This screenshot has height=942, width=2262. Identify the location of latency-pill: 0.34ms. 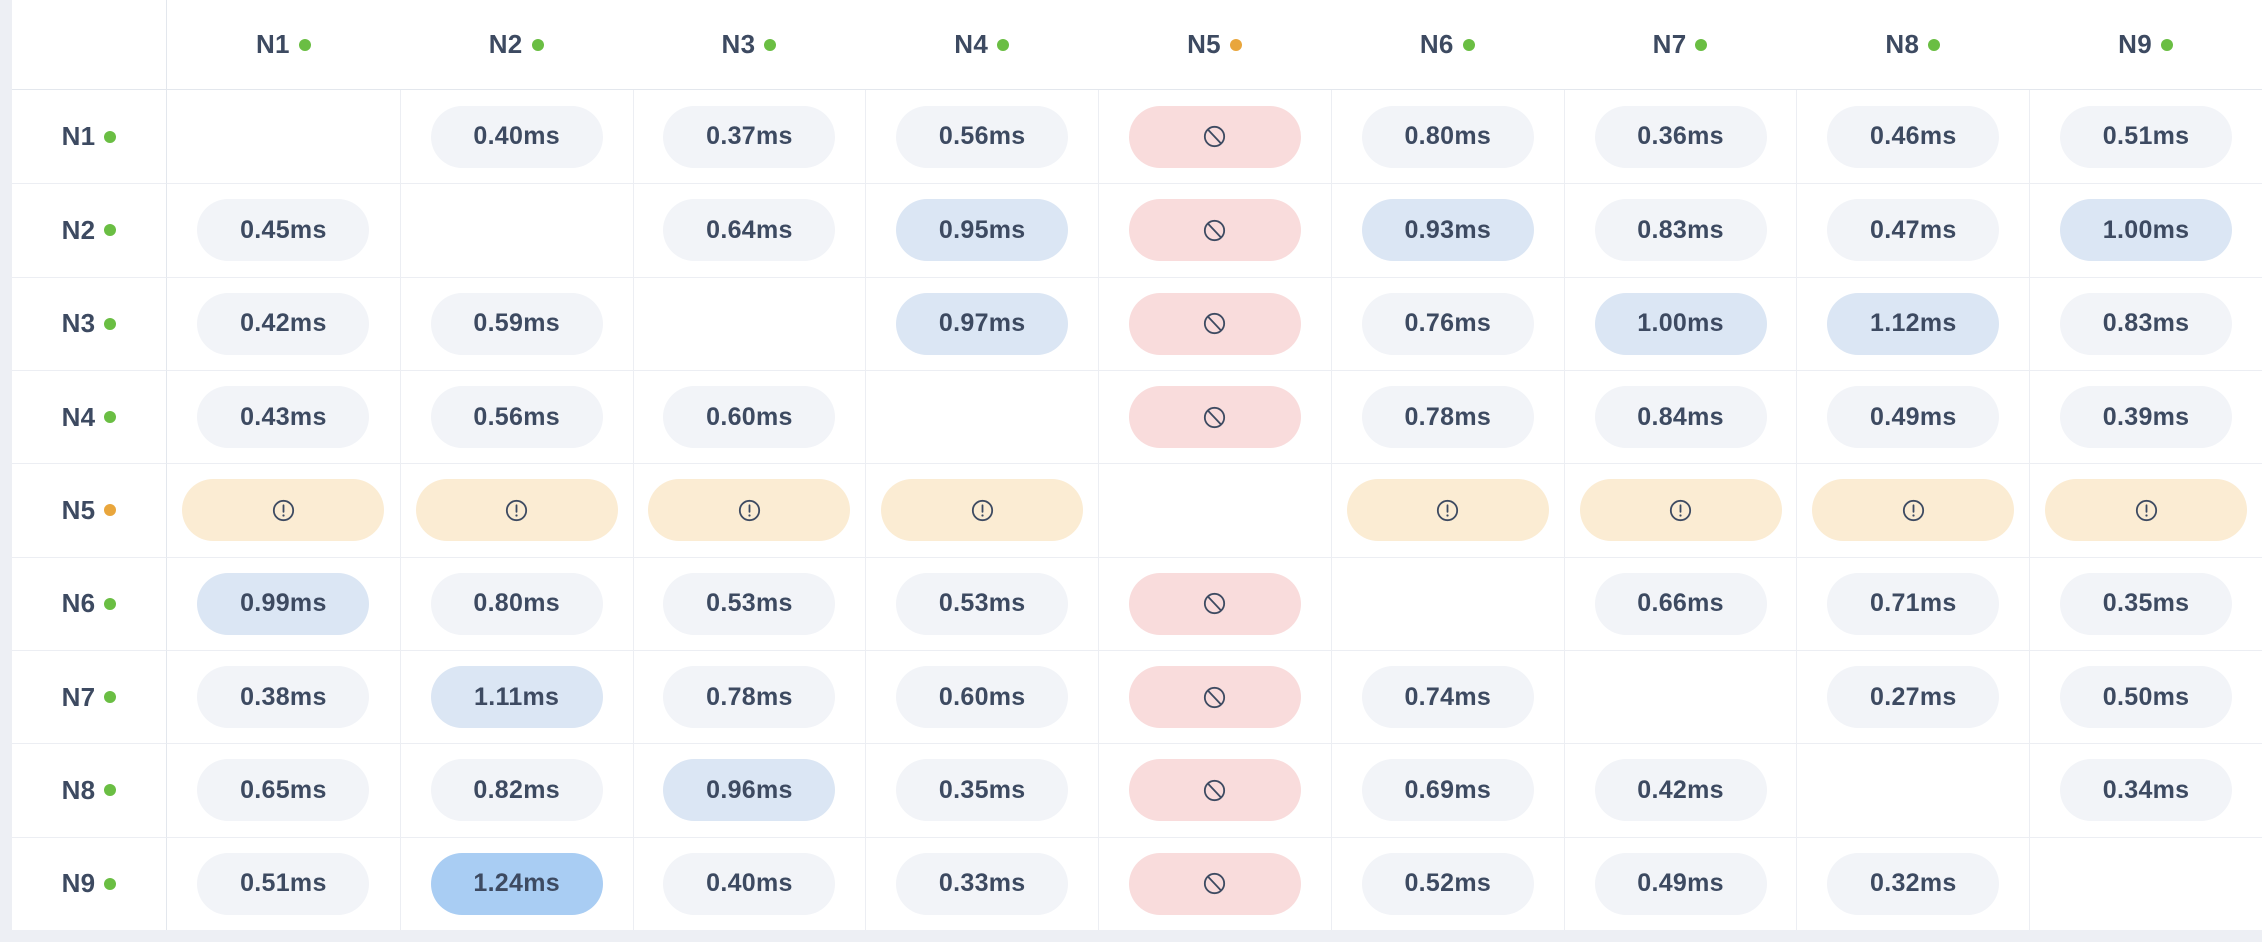
(2146, 790).